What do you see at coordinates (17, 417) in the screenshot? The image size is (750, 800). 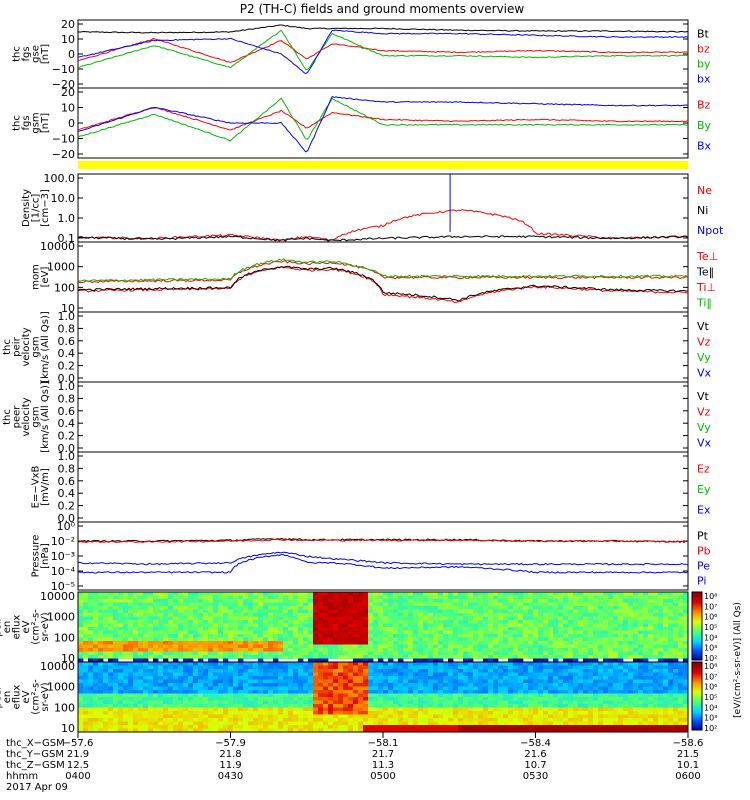 I see `ylabel-line: peer` at bounding box center [17, 417].